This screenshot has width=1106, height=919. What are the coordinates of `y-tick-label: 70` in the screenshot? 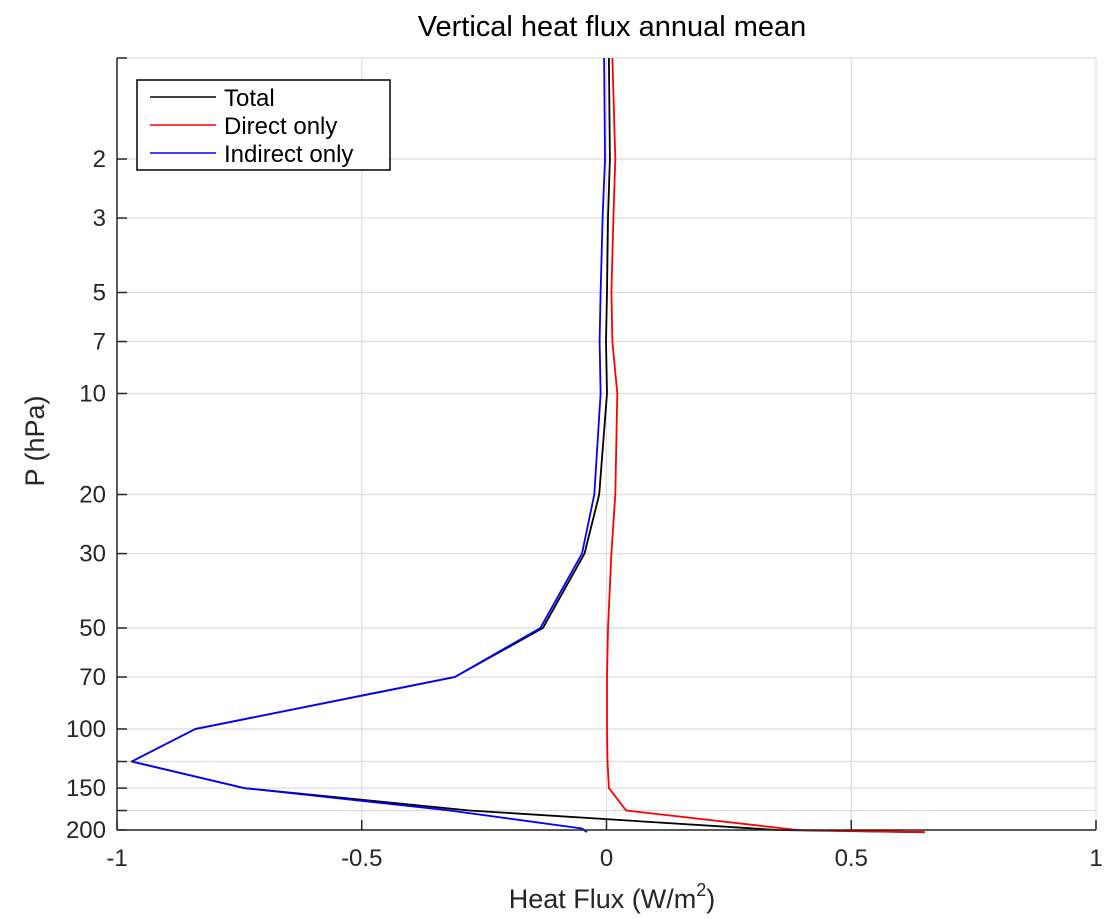 It's located at (92, 677).